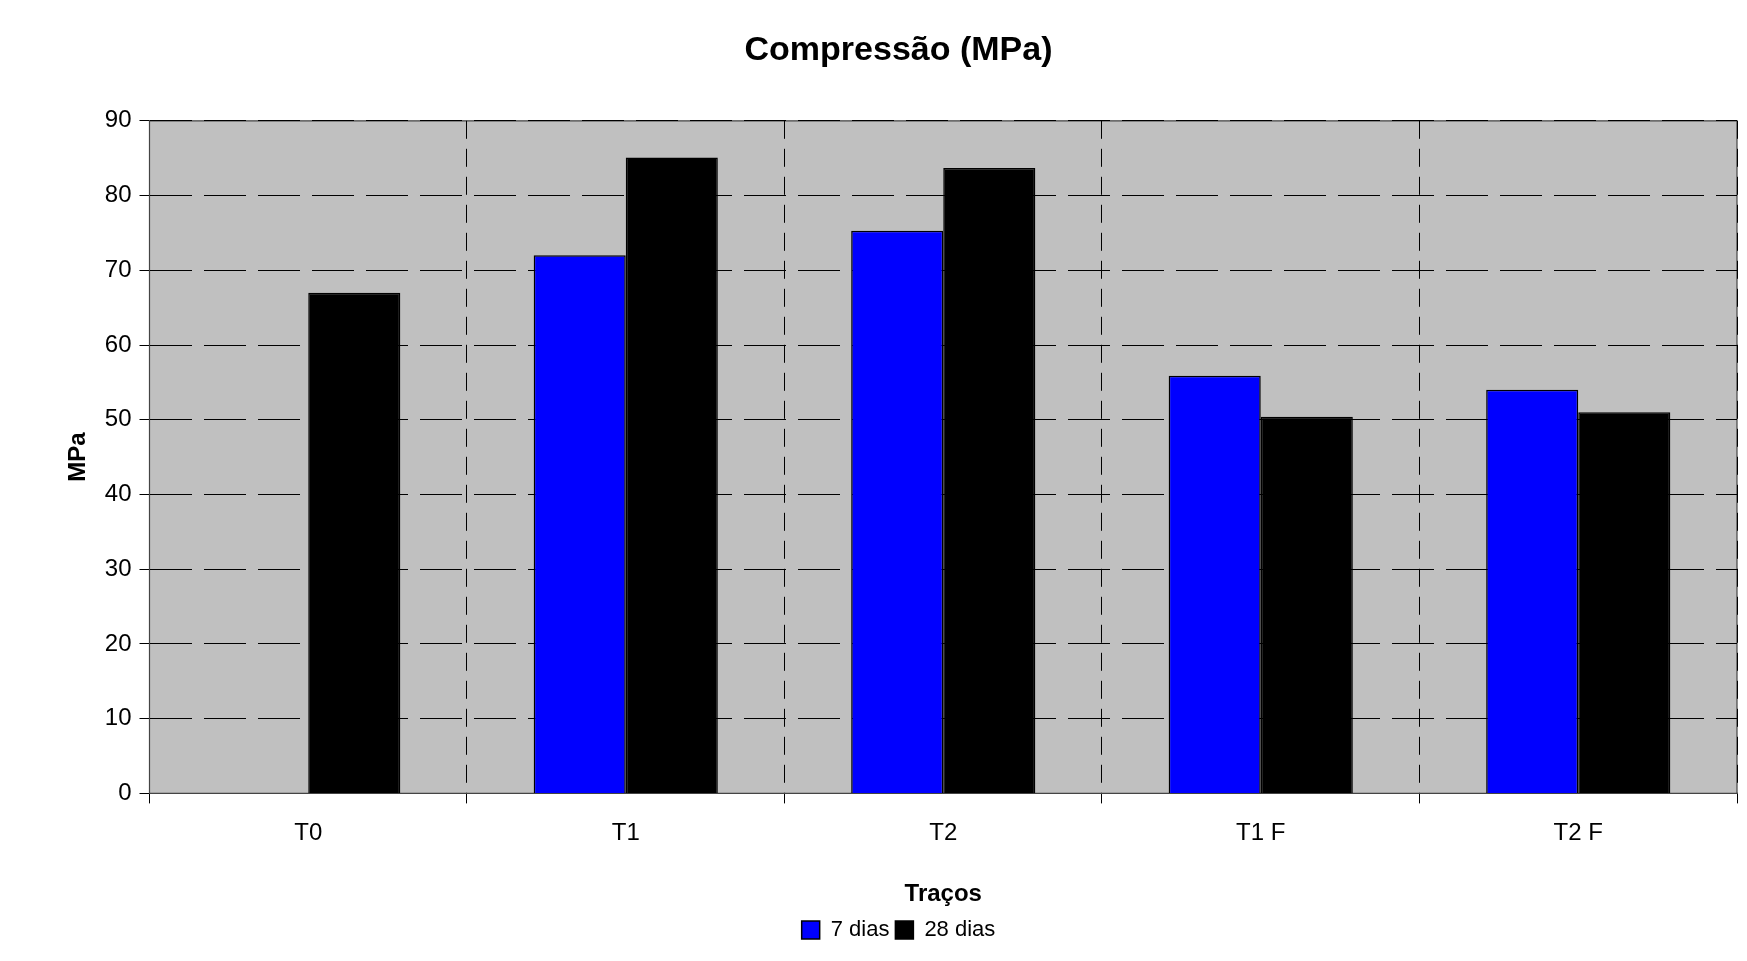 The height and width of the screenshot is (961, 1747). Describe the element at coordinates (118, 418) in the screenshot. I see `y-tick-label: 50` at that location.